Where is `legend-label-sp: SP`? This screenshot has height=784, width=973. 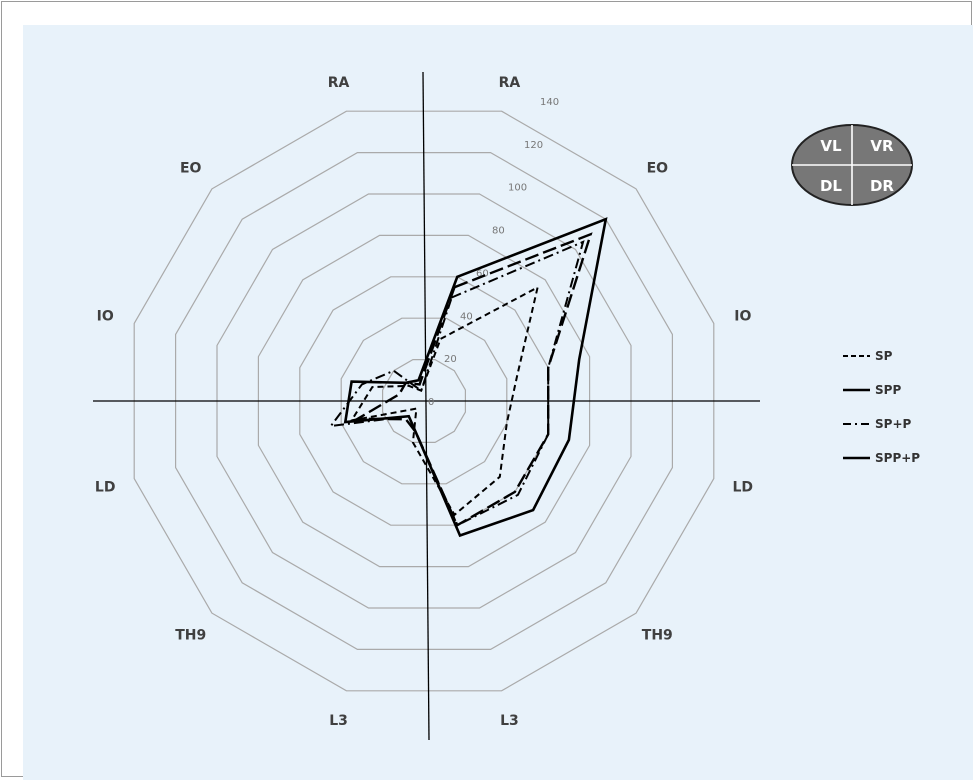 legend-label-sp: SP is located at coordinates (884, 356).